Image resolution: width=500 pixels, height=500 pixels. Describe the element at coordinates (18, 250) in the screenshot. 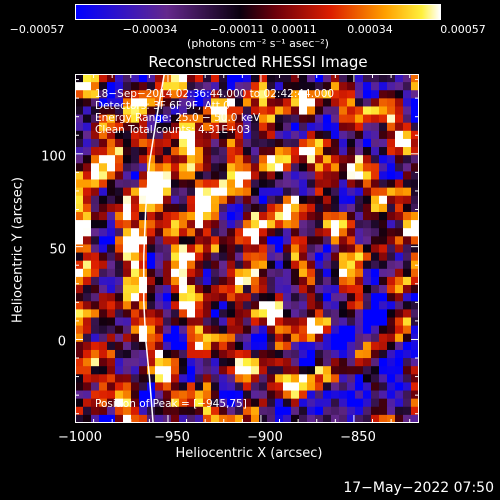

I see `y-axis-label: Heliocentric Y (arcsec)` at that location.